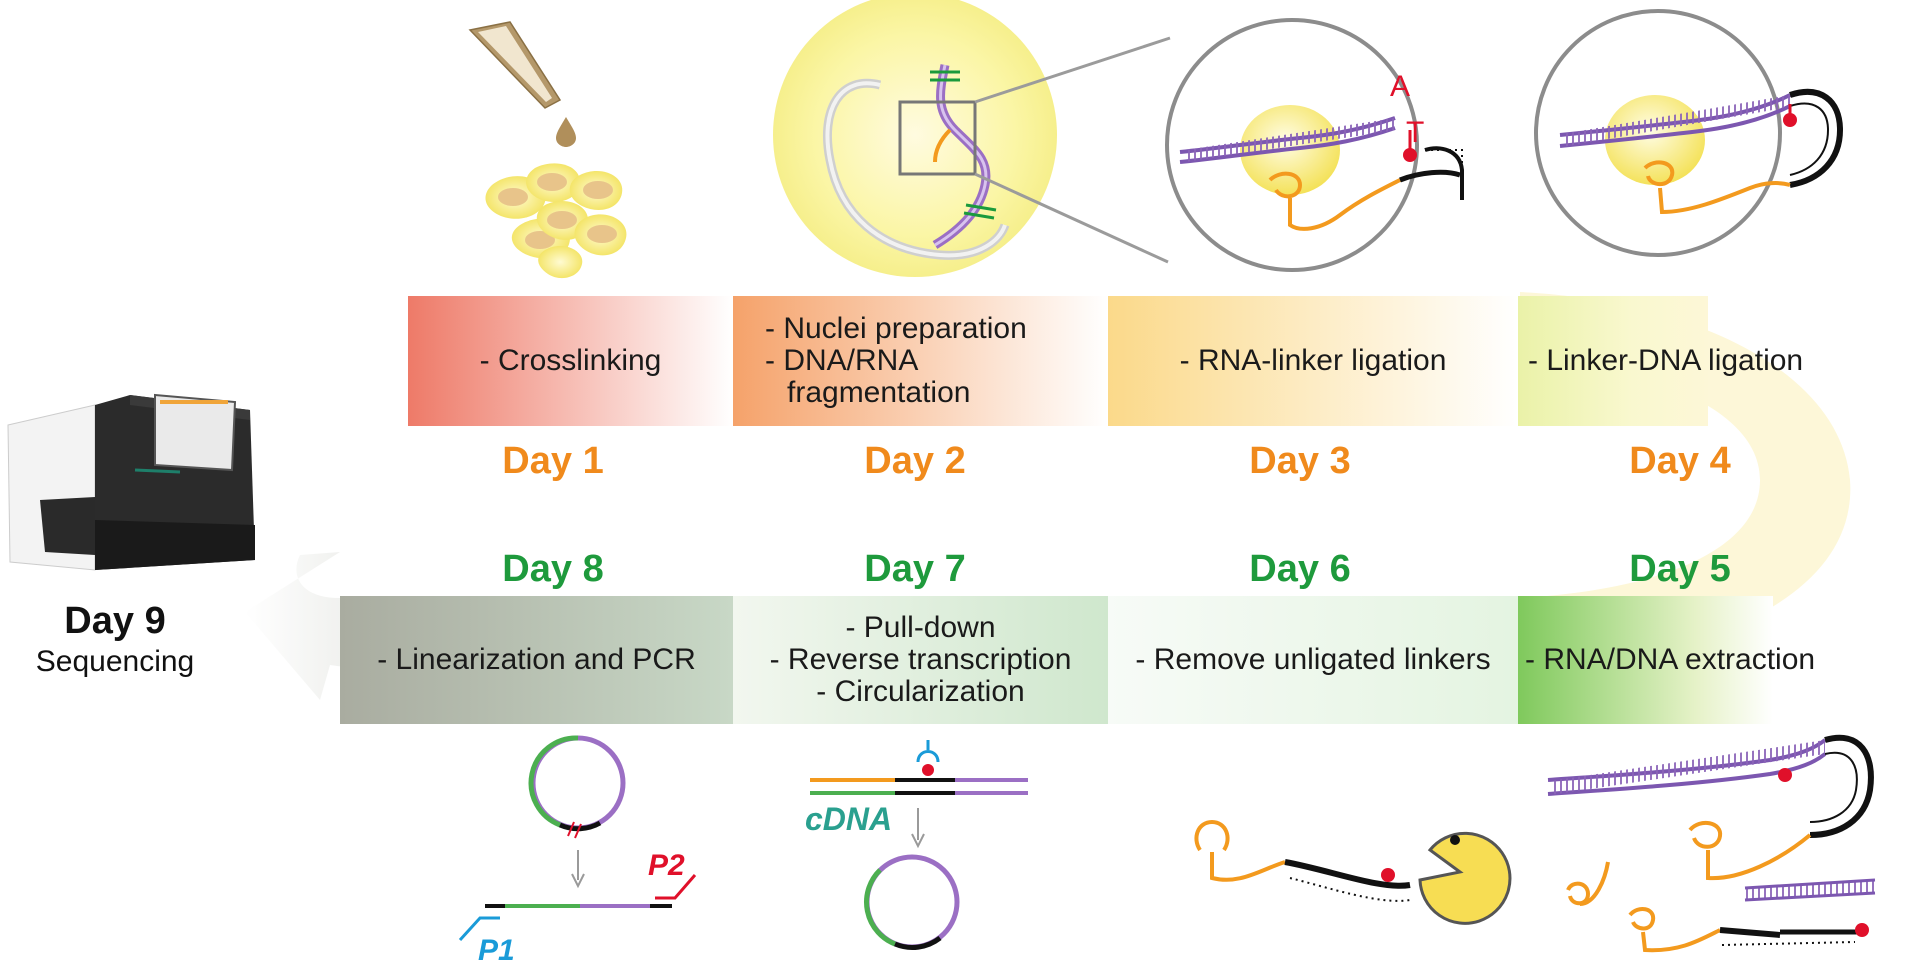 The image size is (1928, 974). I want to click on day-label-day5: Day 5, so click(1680, 569).